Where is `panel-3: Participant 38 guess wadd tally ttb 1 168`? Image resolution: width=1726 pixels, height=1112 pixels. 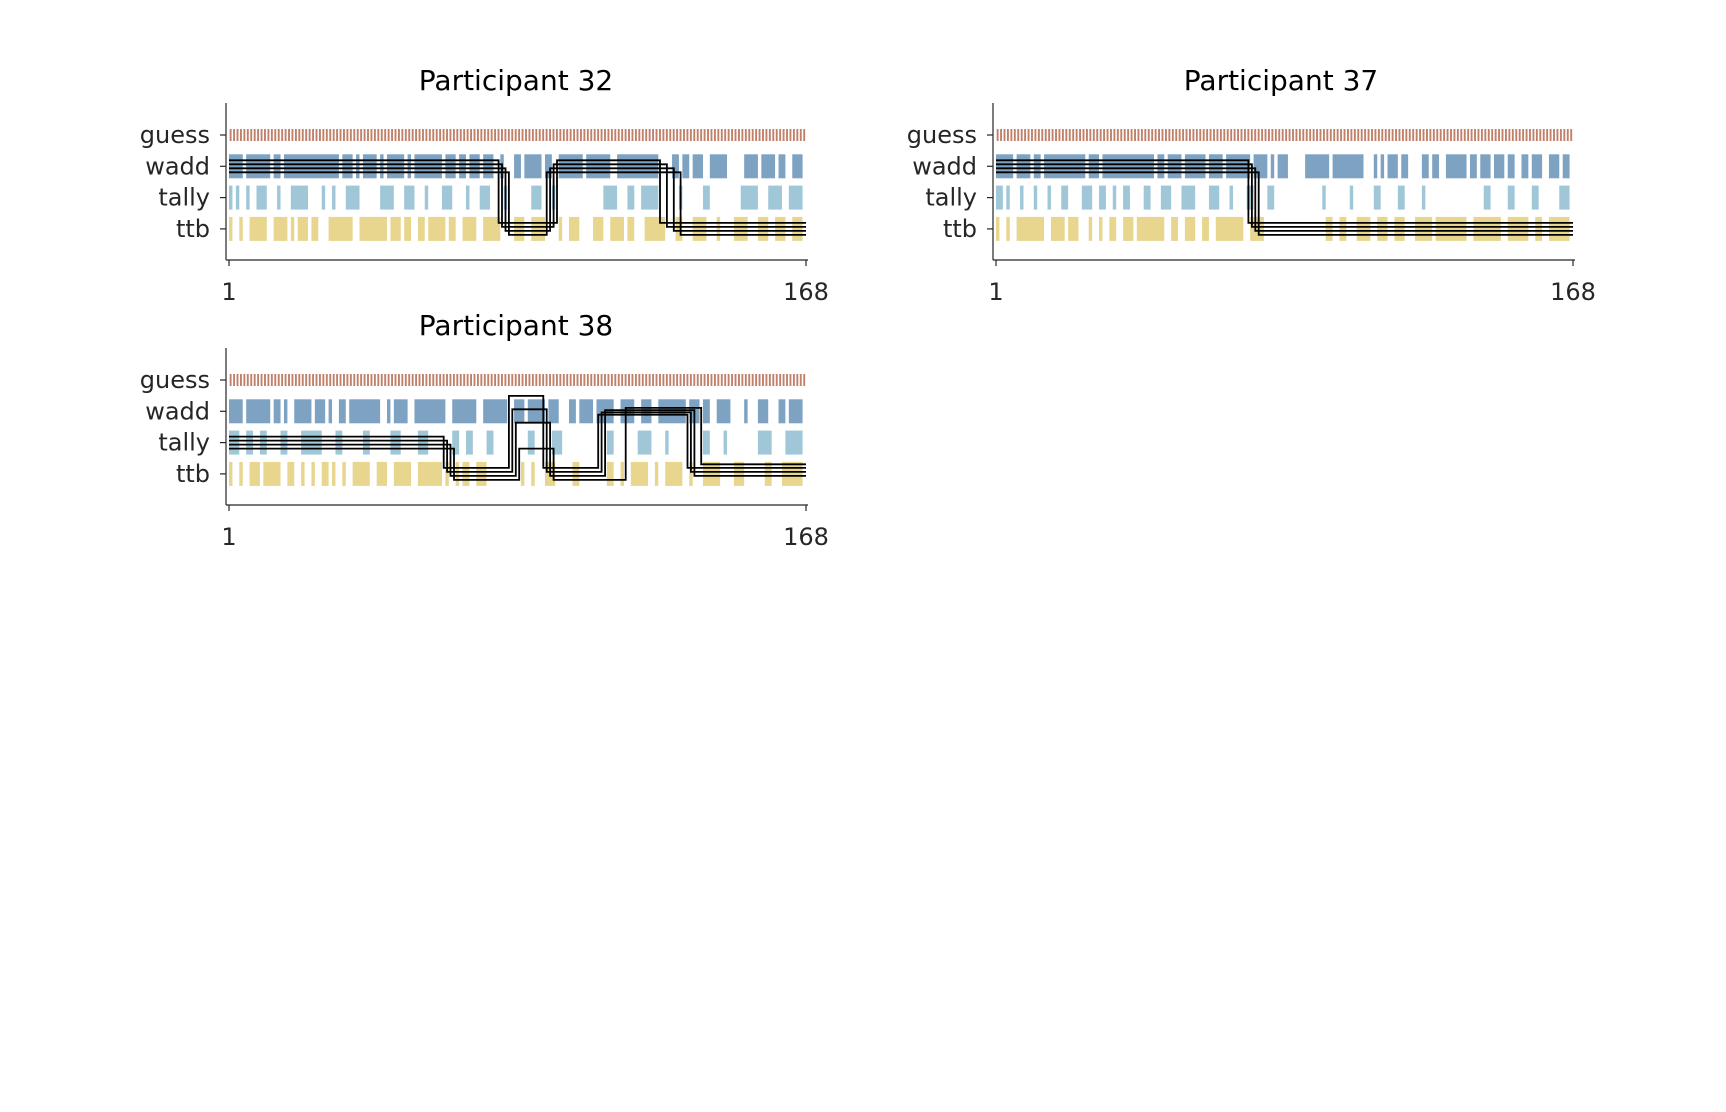
panel-3: Participant 38 guess wadd tally ttb 1 168 is located at coordinates (484, 430).